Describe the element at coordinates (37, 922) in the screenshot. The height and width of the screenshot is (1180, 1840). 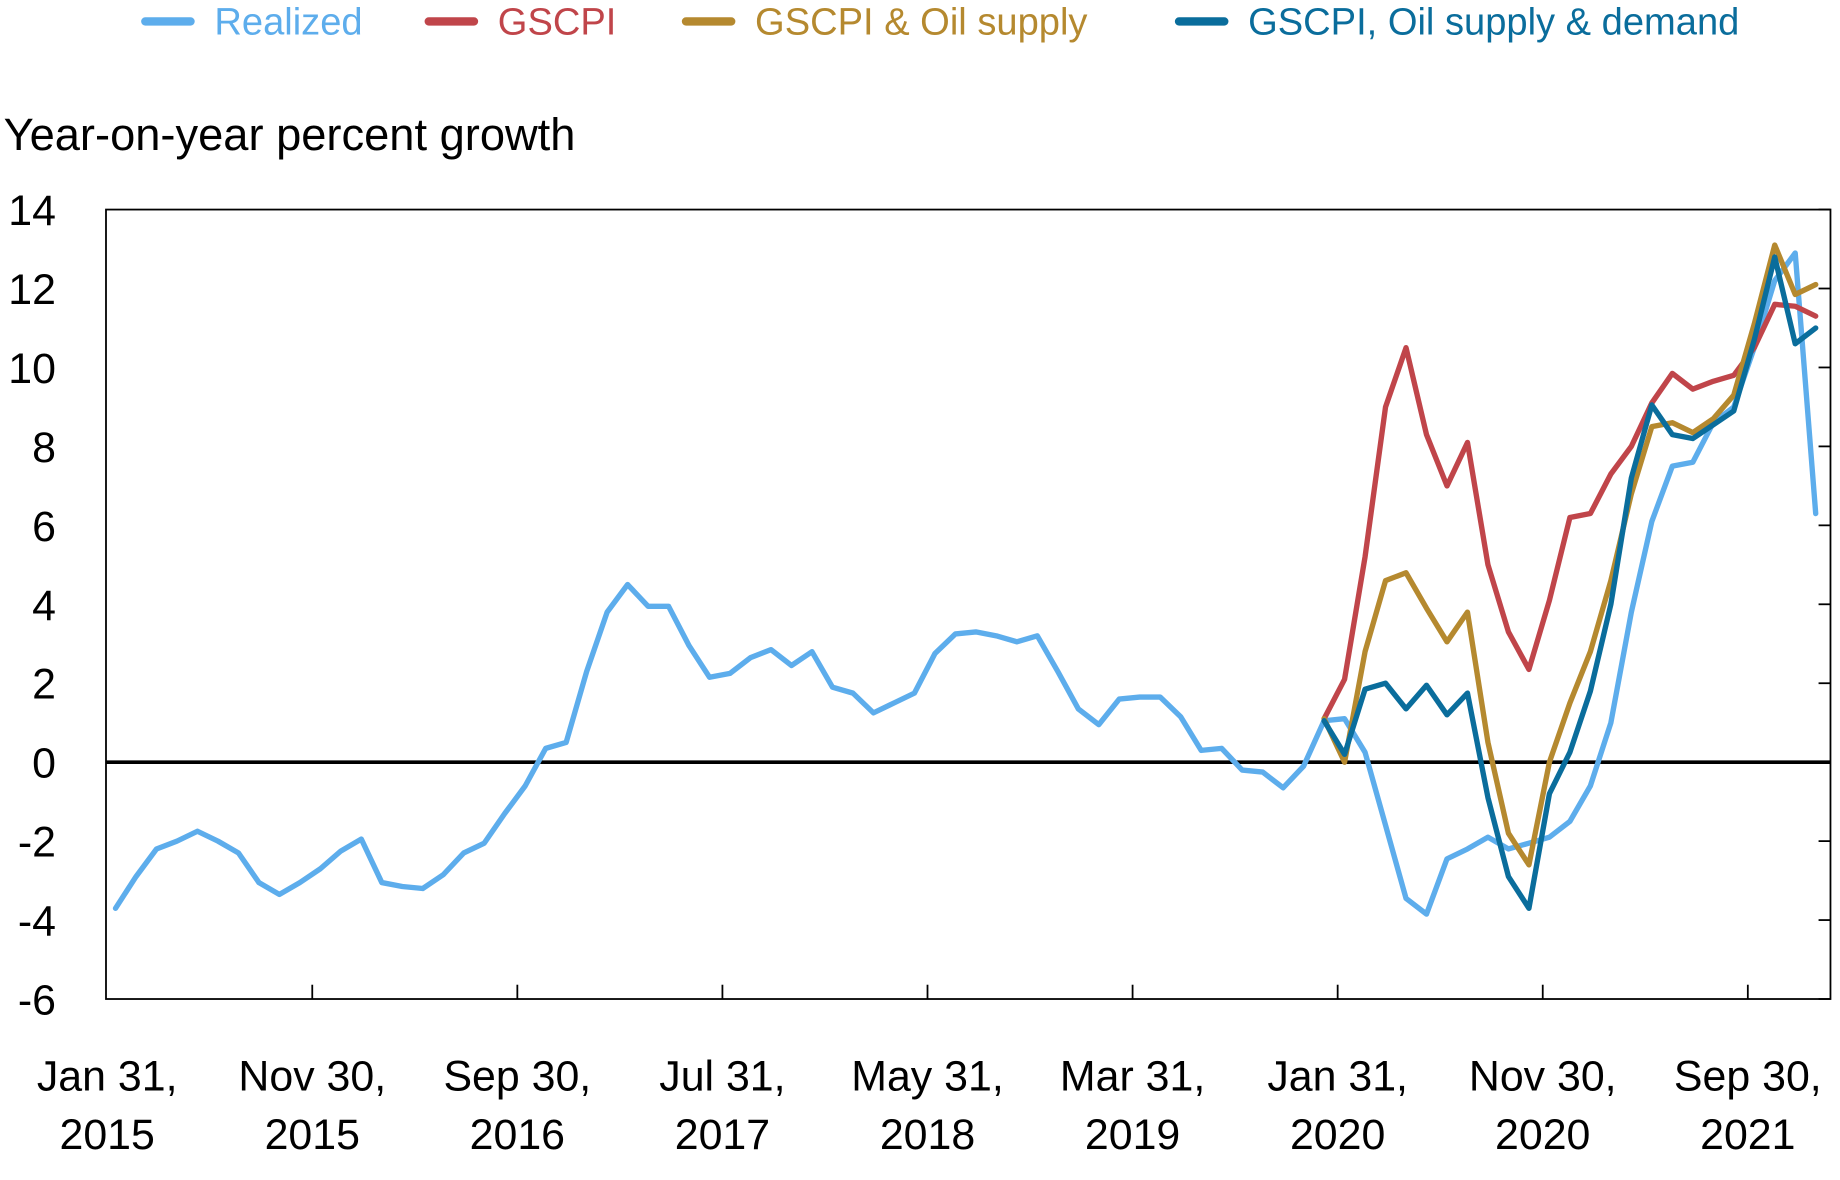
I see `y-tick-label: -4` at that location.